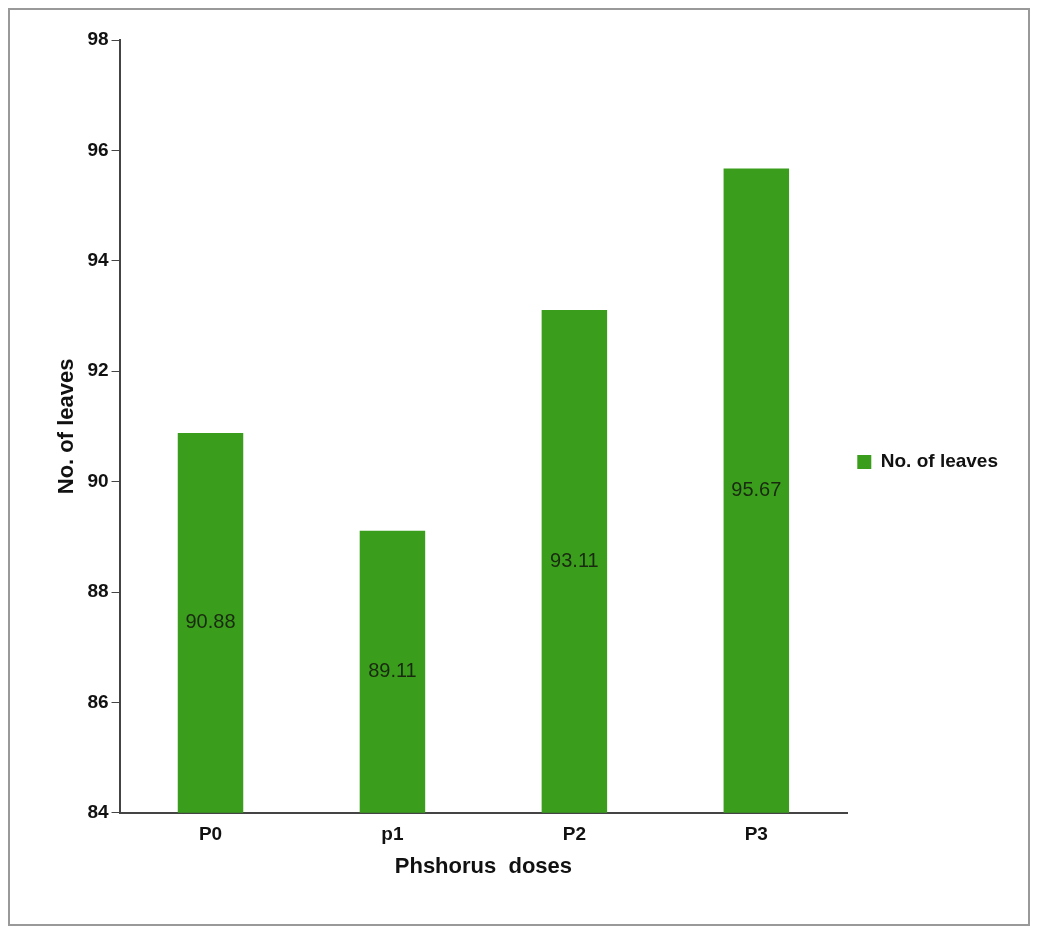 This screenshot has height=935, width=1040. What do you see at coordinates (98, 480) in the screenshot?
I see `y-tick-label: 90` at bounding box center [98, 480].